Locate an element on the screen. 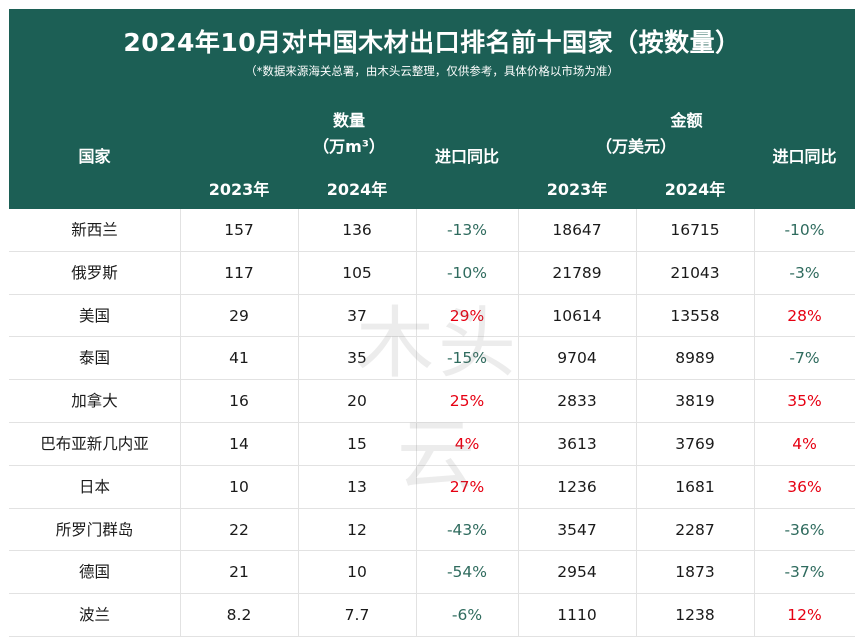 The image size is (864, 644). header-volume-yoy: 进口同比 is located at coordinates (466, 156).